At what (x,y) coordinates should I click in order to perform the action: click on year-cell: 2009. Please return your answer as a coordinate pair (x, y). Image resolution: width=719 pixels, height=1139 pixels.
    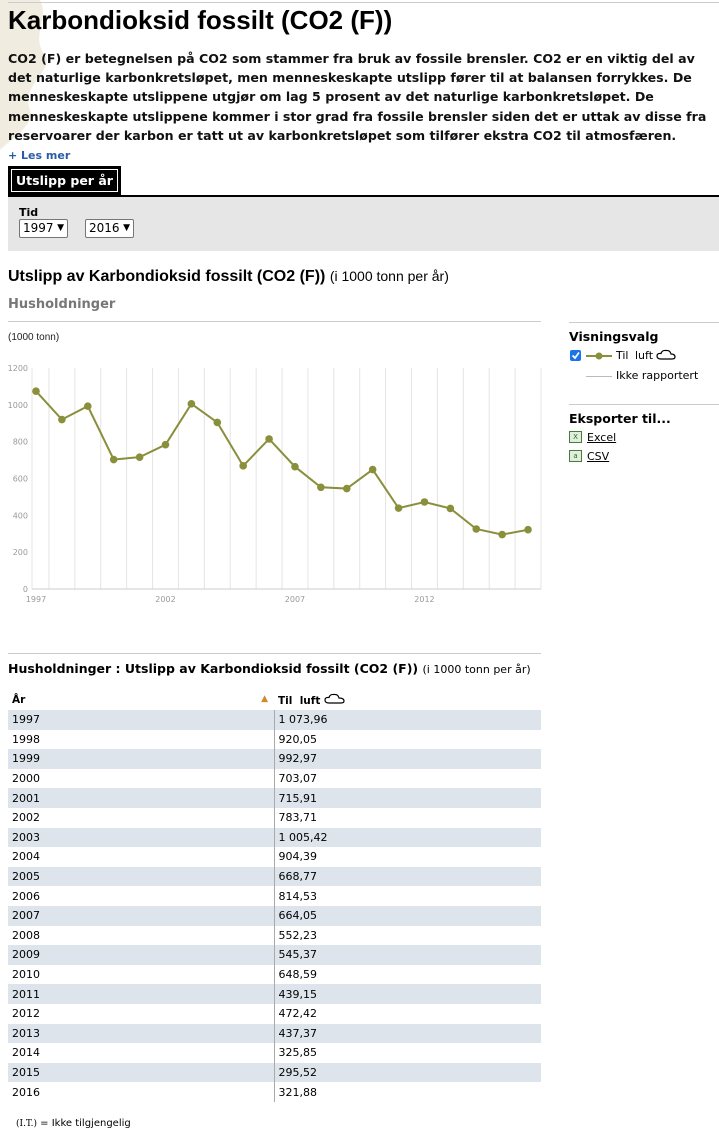
    Looking at the image, I should click on (141, 955).